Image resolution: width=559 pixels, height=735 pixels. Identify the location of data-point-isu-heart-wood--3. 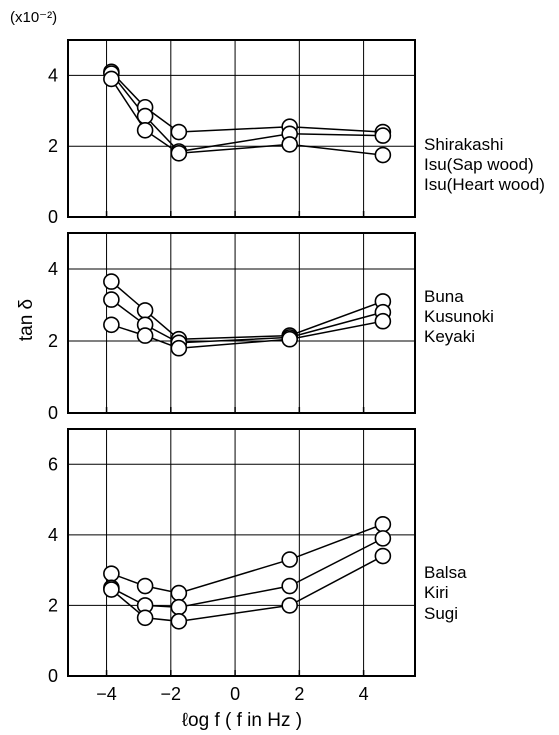
(289, 144).